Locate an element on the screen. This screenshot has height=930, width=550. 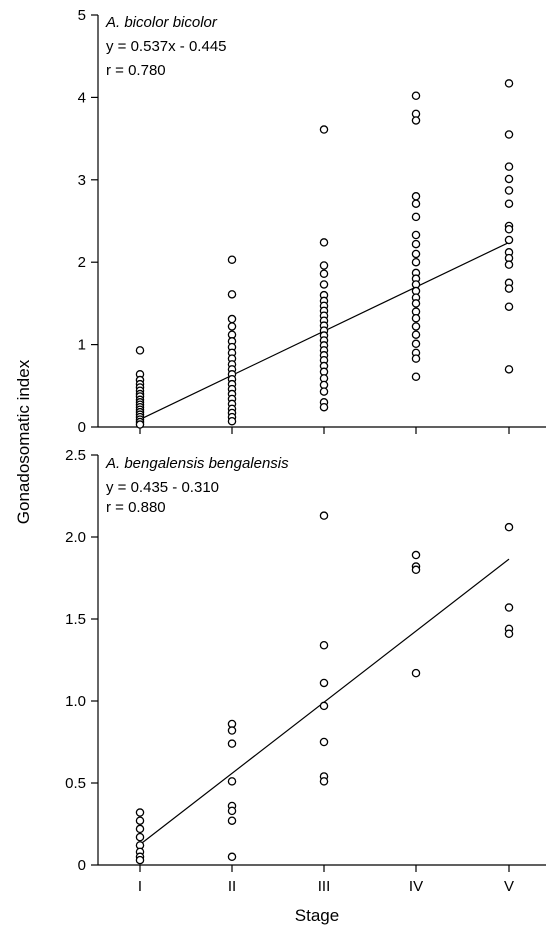
y-tick-label: 2.0 is located at coordinates (75, 537).